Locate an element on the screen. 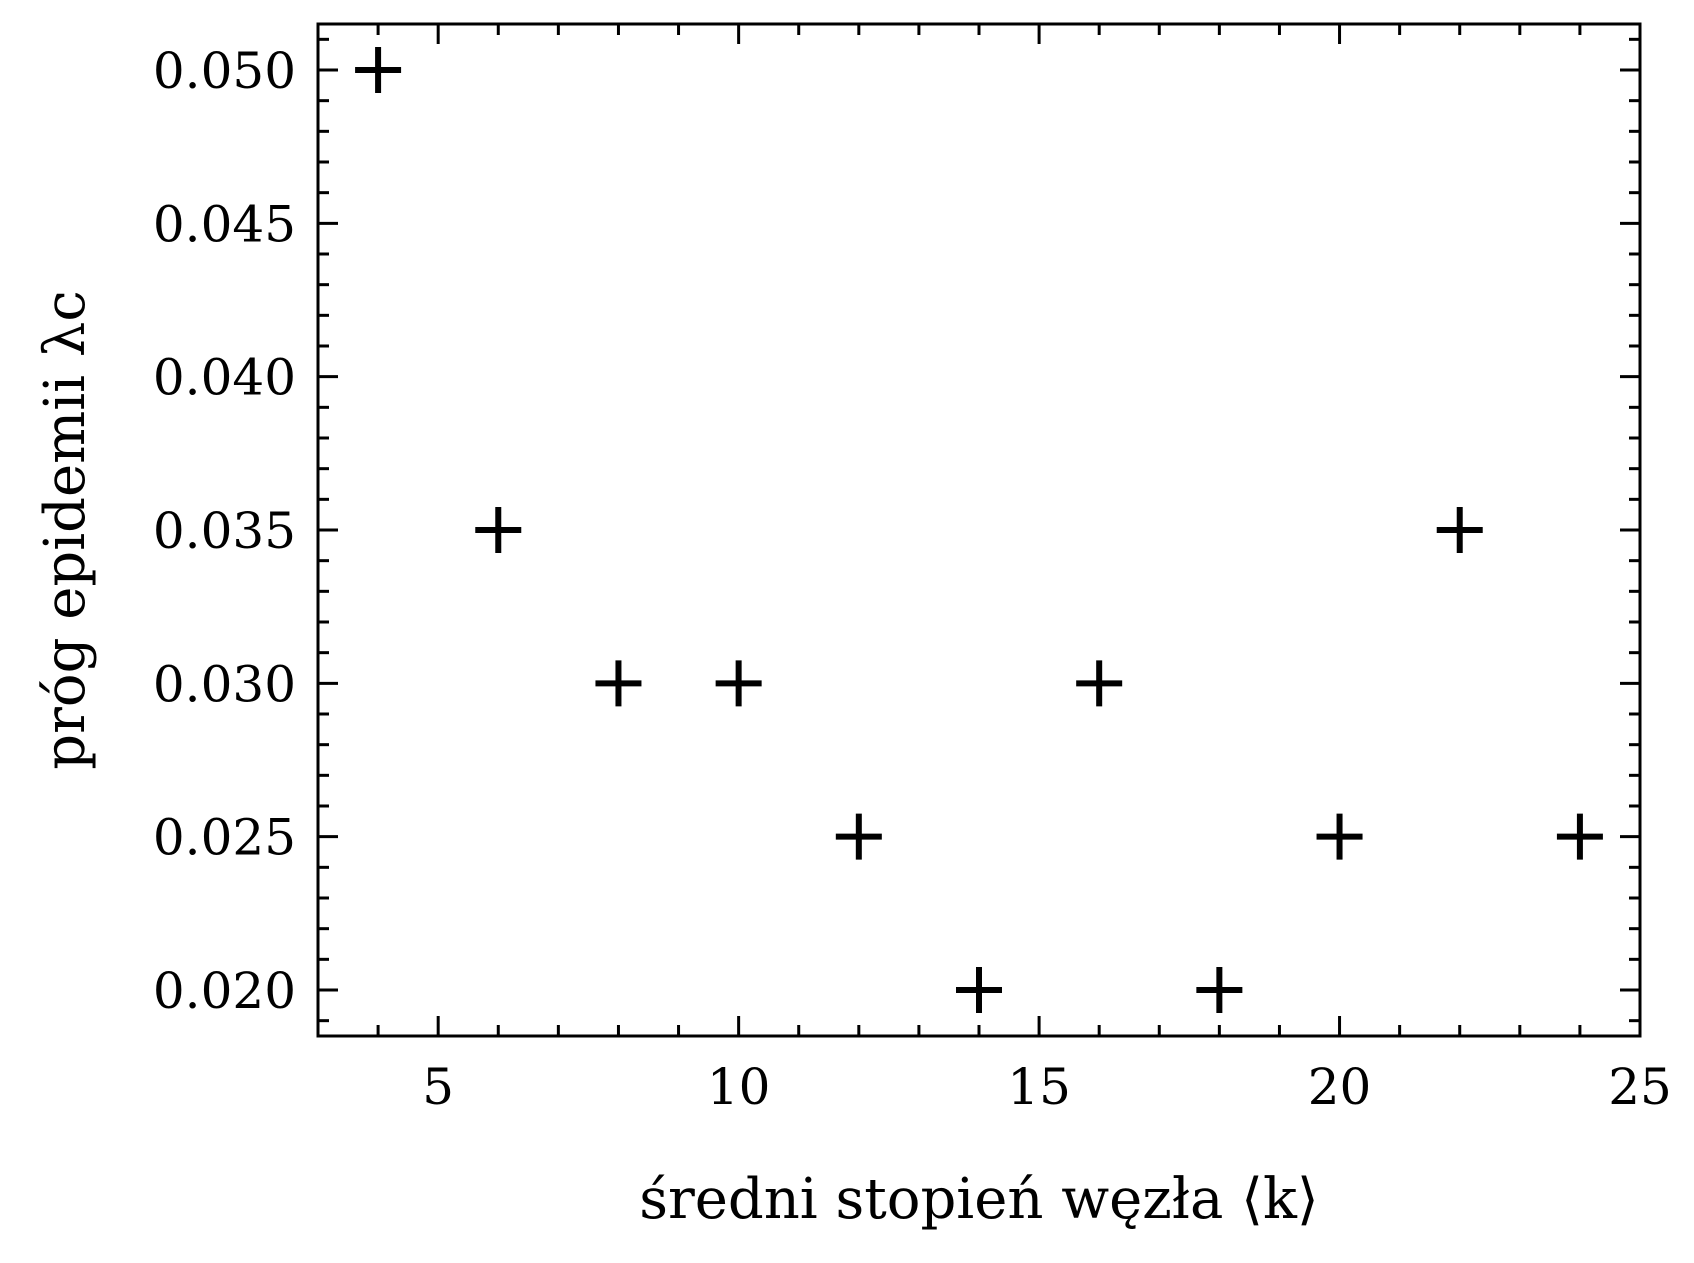 The image size is (1694, 1263). y-tick-label: 0.035 is located at coordinates (224, 531).